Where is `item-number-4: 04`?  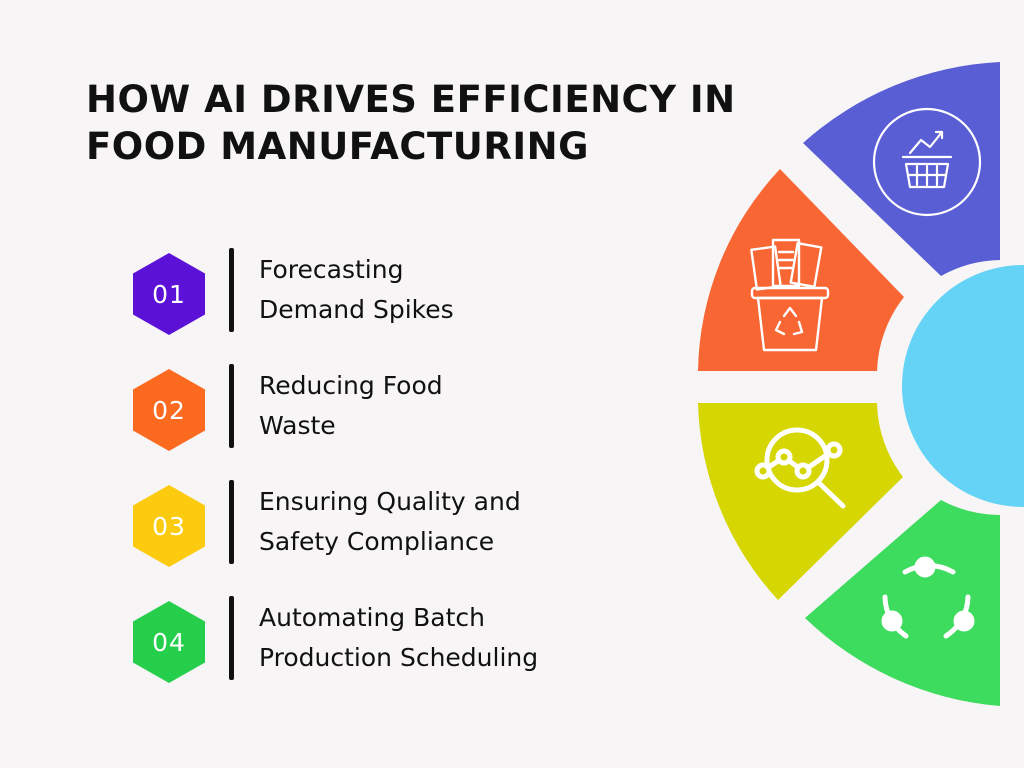
item-number-4: 04 is located at coordinates (169, 642).